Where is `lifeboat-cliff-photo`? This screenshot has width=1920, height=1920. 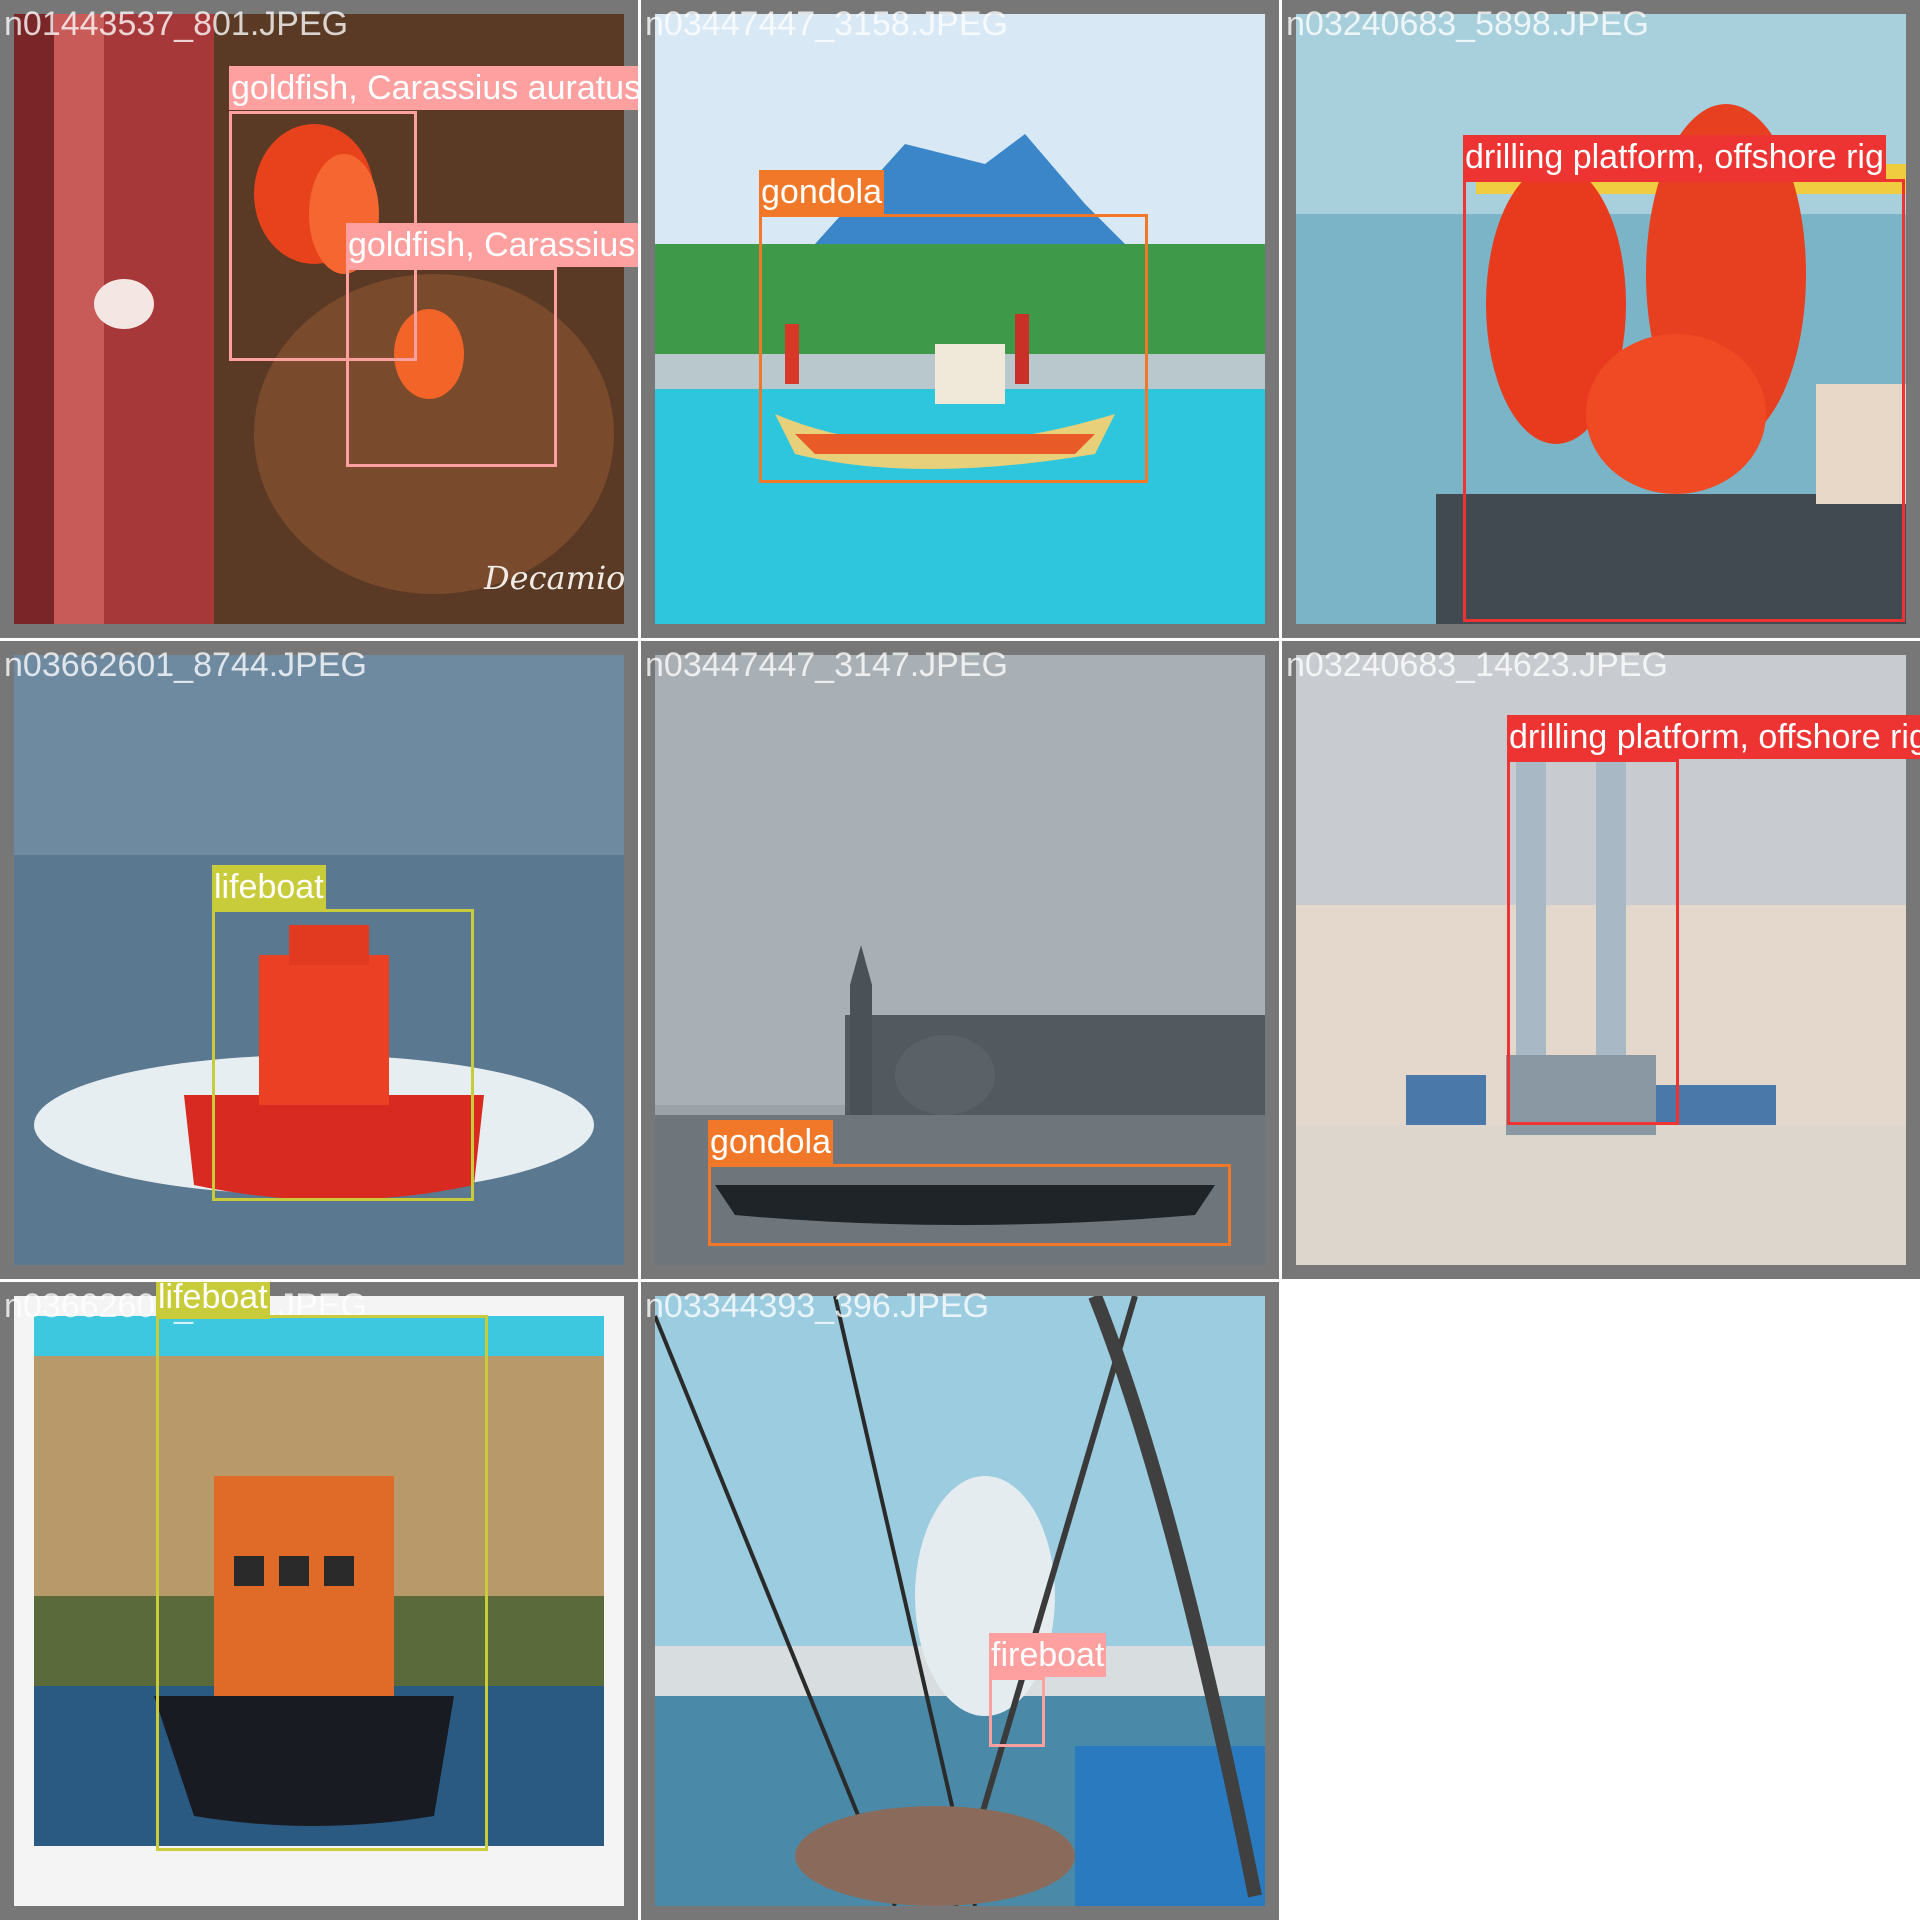
lifeboat-cliff-photo is located at coordinates (319, 1601).